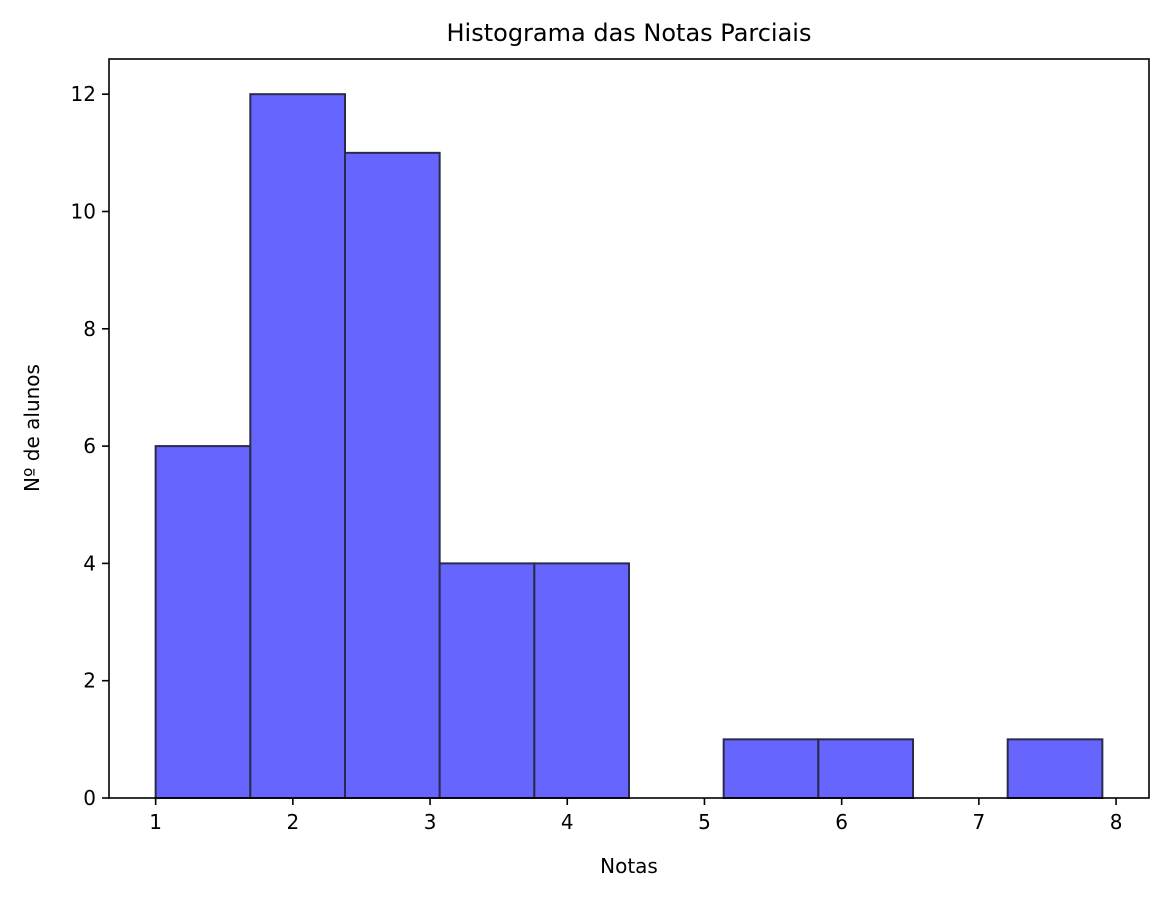 The width and height of the screenshot is (1169, 898). I want to click on y-tick-label: 10, so click(83, 211).